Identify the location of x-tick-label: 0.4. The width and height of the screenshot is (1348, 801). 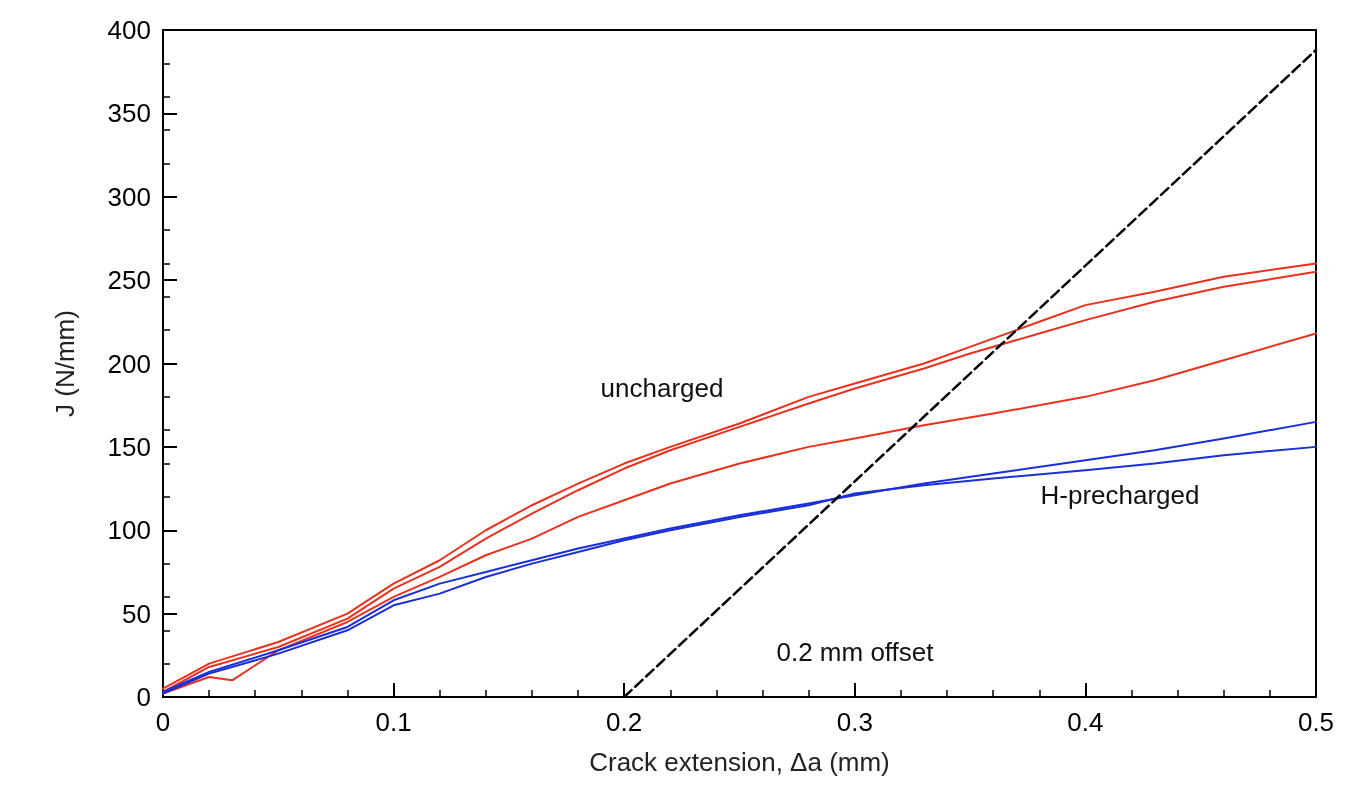
(1085, 722).